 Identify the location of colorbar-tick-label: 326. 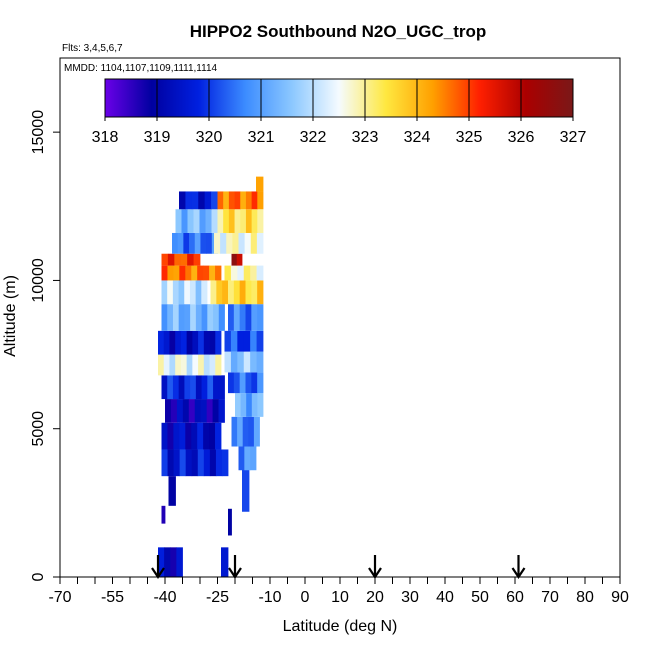
(521, 137).